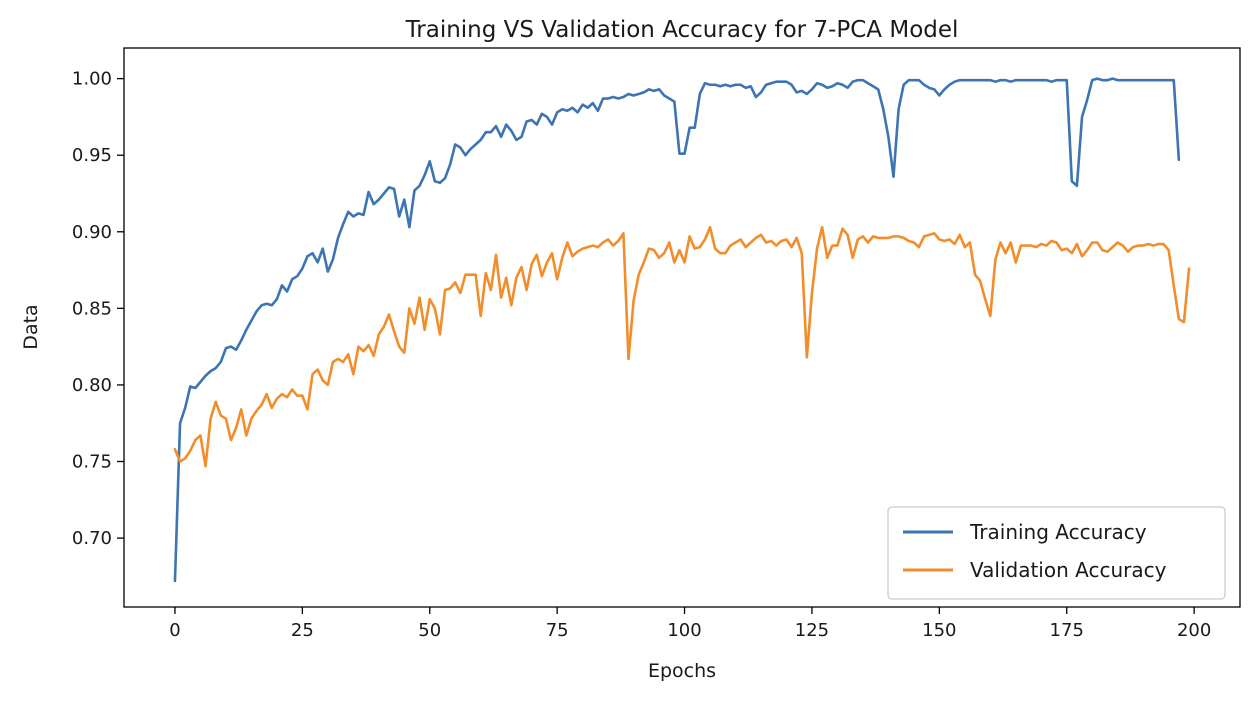 This screenshot has width=1253, height=702. What do you see at coordinates (684, 630) in the screenshot?
I see `x-tick-label: 100` at bounding box center [684, 630].